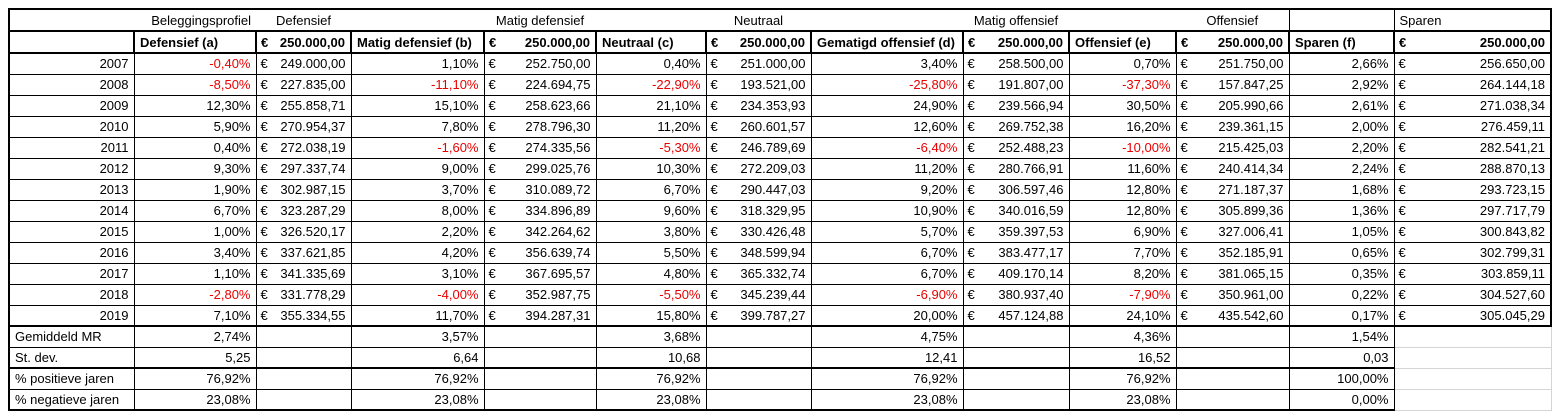  What do you see at coordinates (887, 147) in the screenshot?
I see `return-pct-cell: -6,40%` at bounding box center [887, 147].